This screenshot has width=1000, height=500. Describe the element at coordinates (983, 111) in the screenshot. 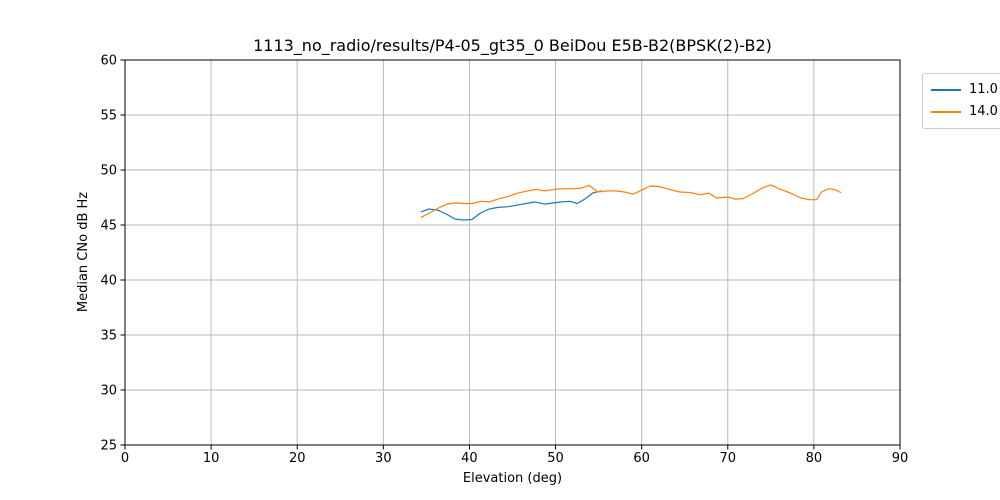

I see `legend-label: 14.0` at that location.